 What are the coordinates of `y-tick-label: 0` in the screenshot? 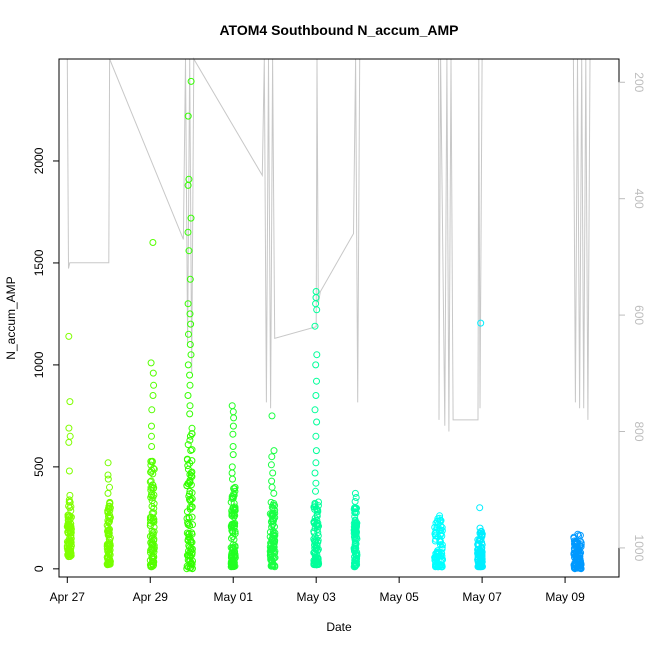 It's located at (39, 568).